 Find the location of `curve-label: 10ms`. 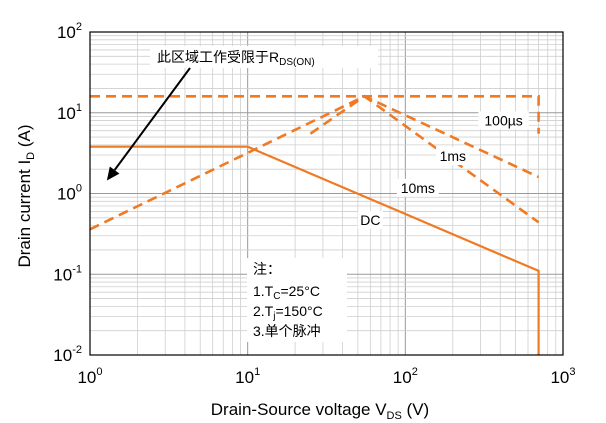

curve-label: 10ms is located at coordinates (418, 188).